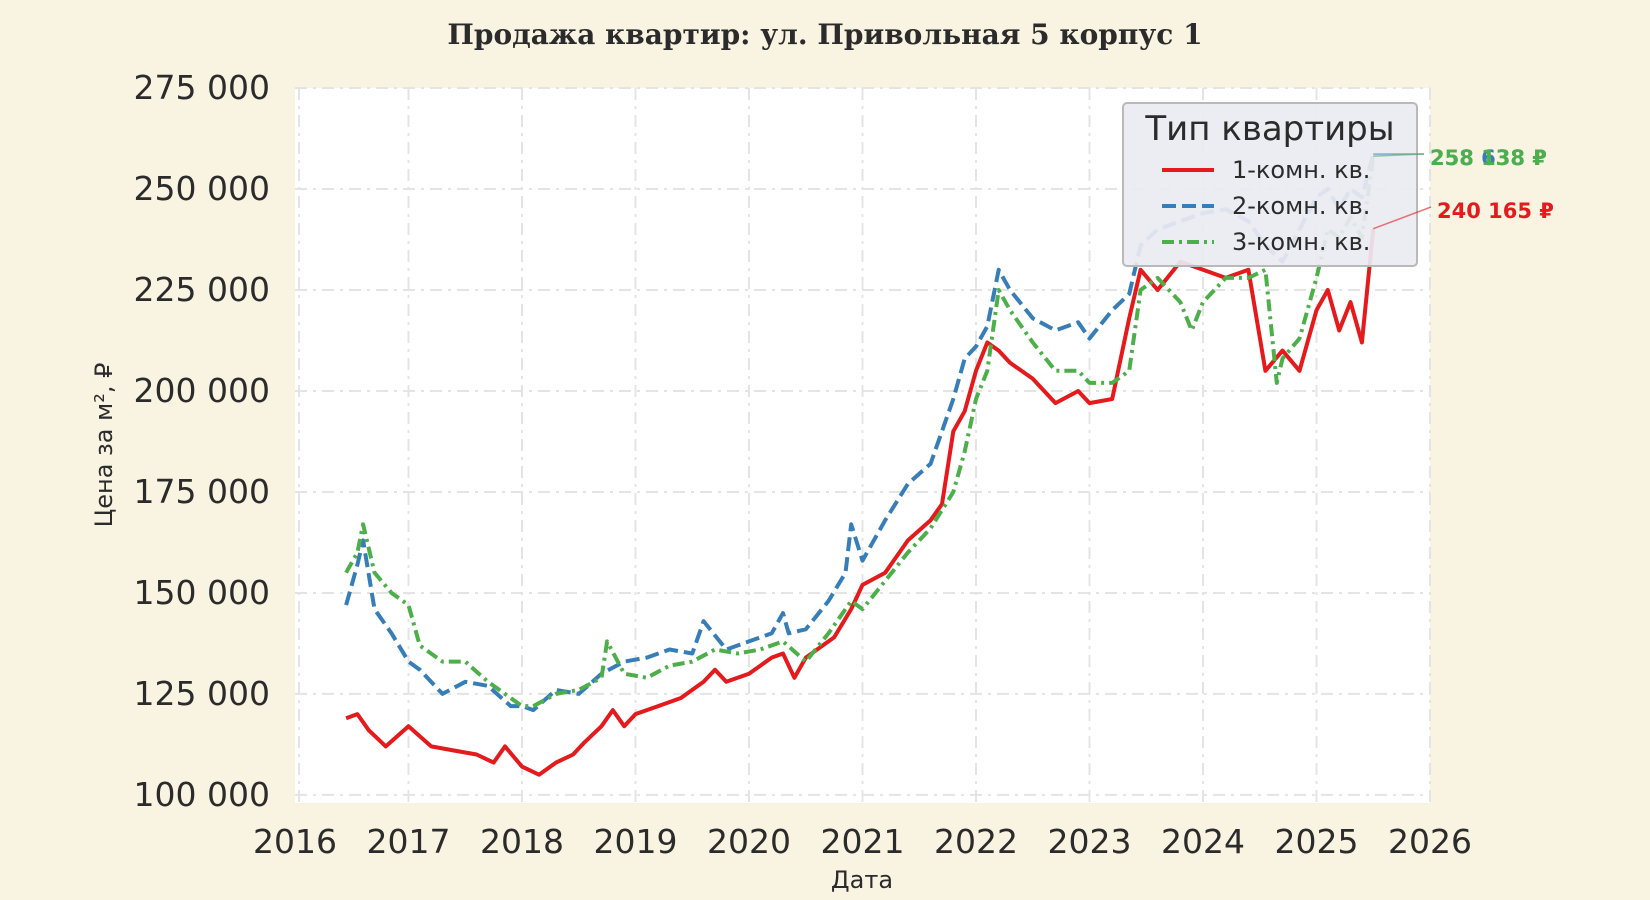 The image size is (1650, 900). I want to click on end-label: 258 138 ₽, so click(1488, 158).